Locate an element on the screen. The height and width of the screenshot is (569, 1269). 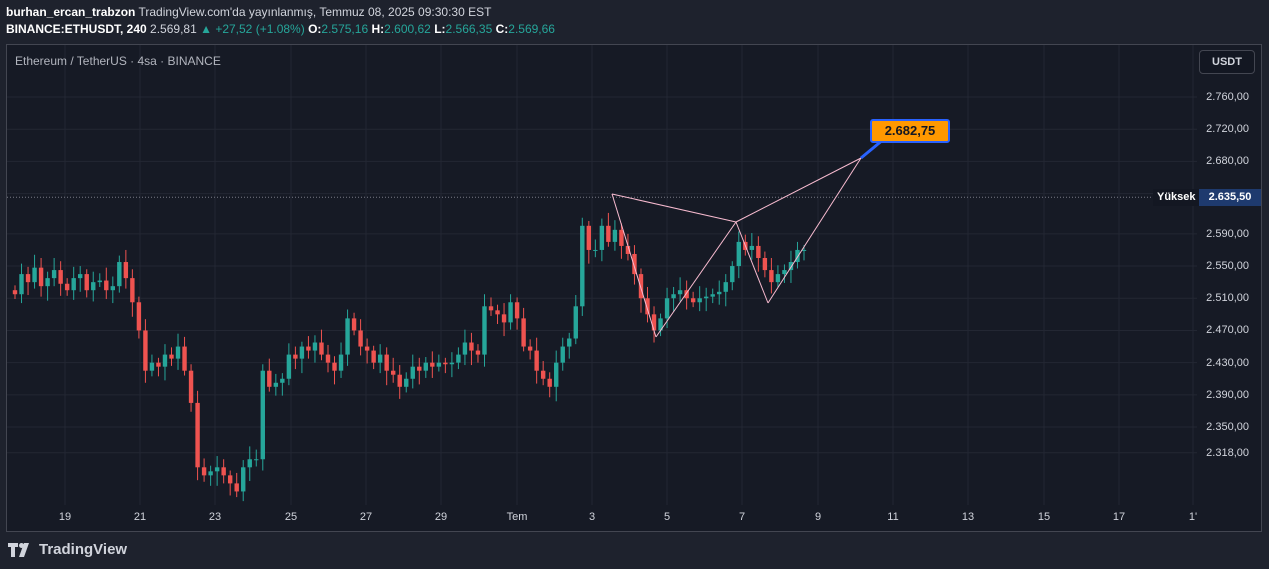
high-value: 2.600,62 is located at coordinates (407, 29).